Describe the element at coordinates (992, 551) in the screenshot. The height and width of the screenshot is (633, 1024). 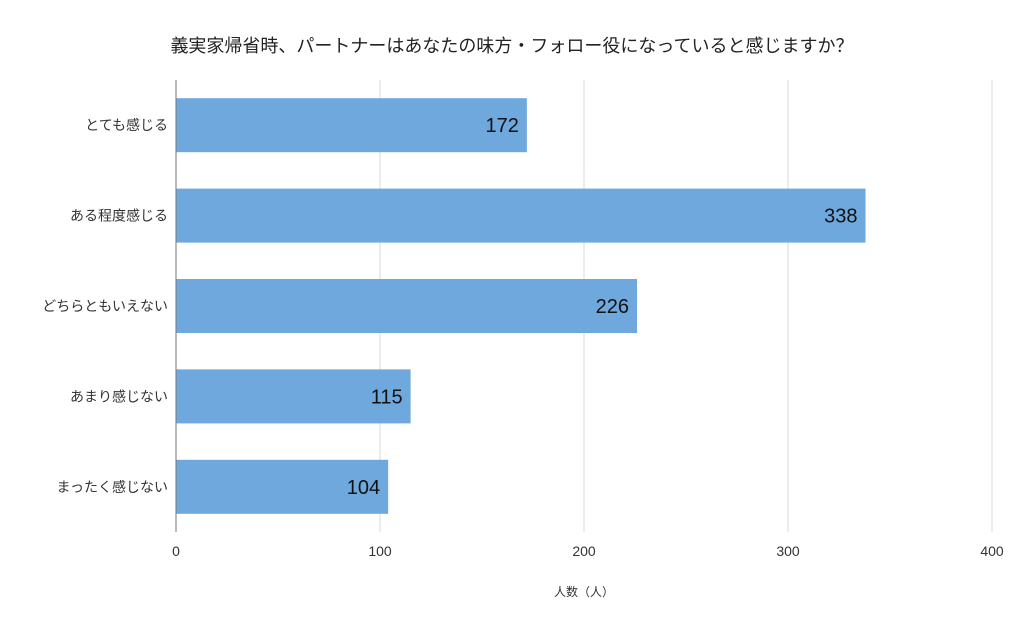
I see `x-tick-label: 400` at that location.